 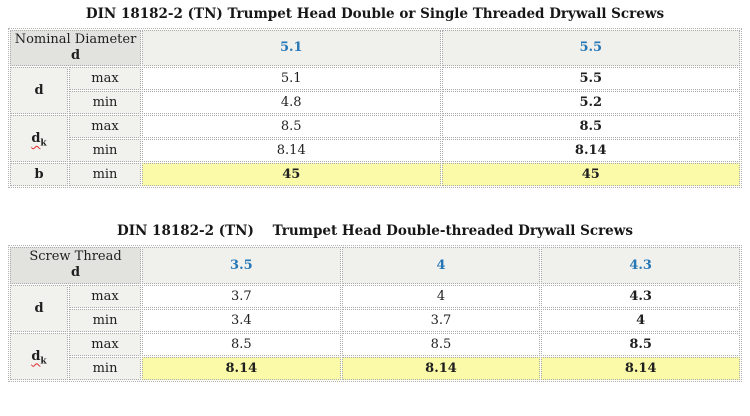 I want to click on table1-col-header-5-1: 5.1, so click(x=291, y=48).